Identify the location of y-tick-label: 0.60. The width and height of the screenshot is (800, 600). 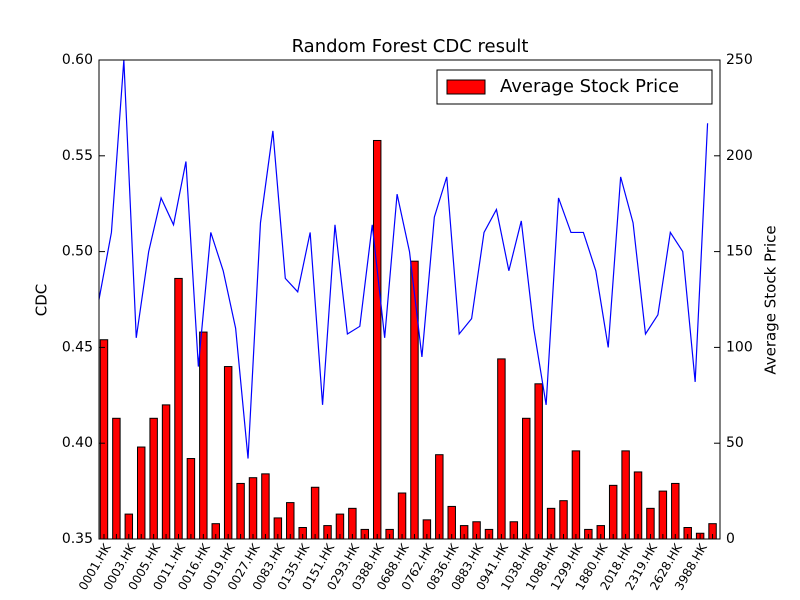
(77, 60).